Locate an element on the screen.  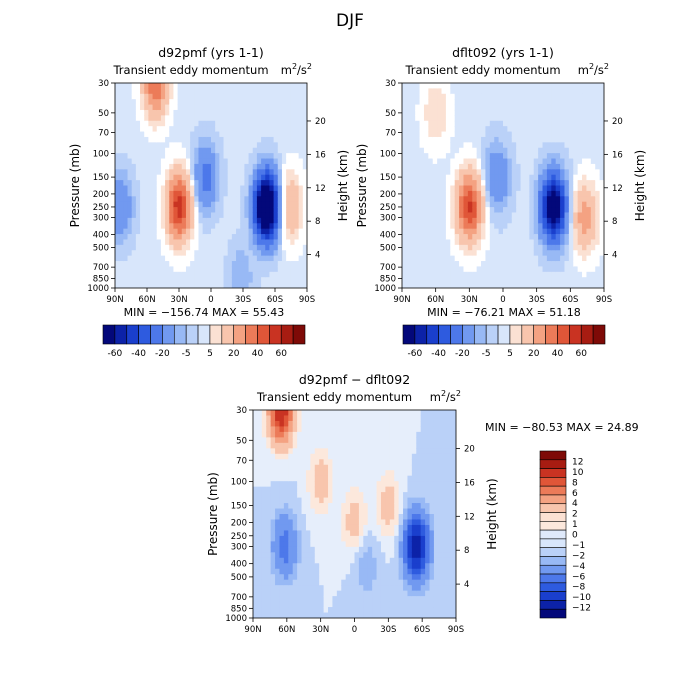
panel1-xtick-label: 60S is located at coordinates (275, 300).